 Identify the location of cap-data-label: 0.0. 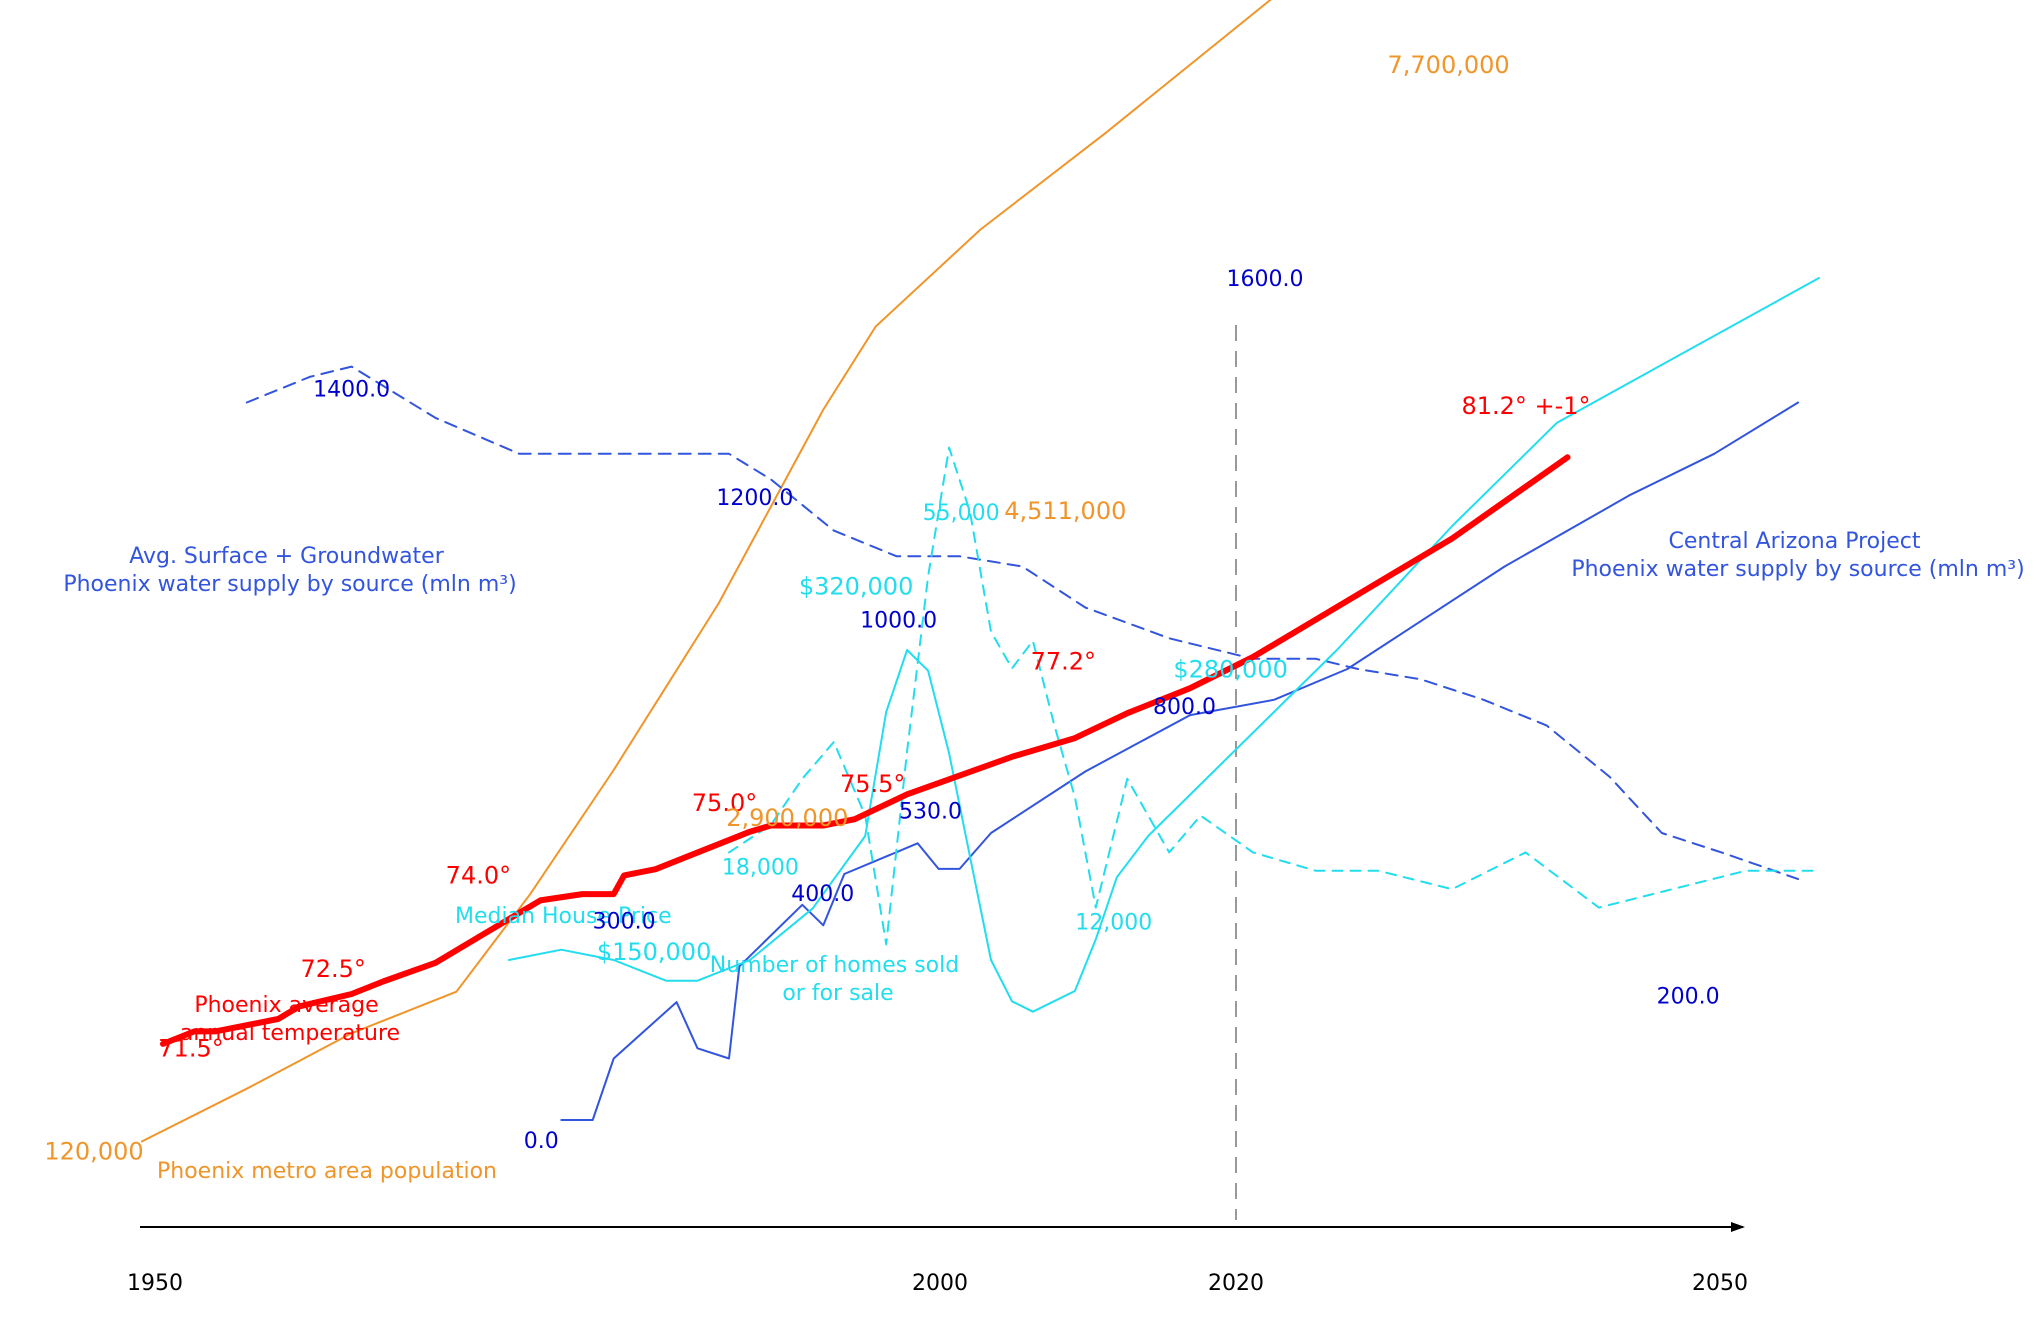
(541, 1141).